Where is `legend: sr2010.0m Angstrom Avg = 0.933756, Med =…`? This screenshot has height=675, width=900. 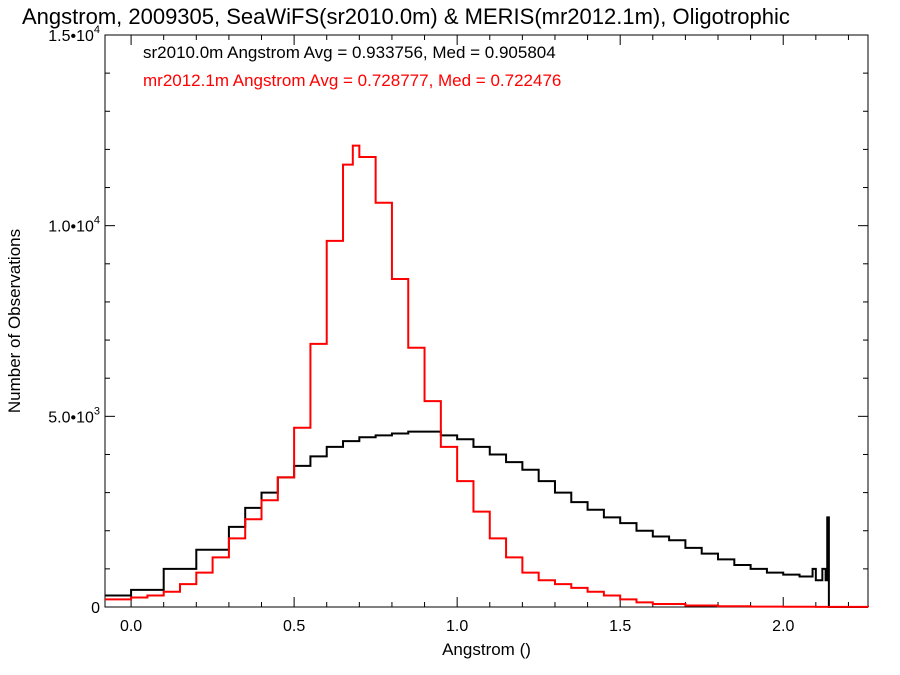
legend: sr2010.0m Angstrom Avg = 0.933756, Med =… is located at coordinates (352, 66).